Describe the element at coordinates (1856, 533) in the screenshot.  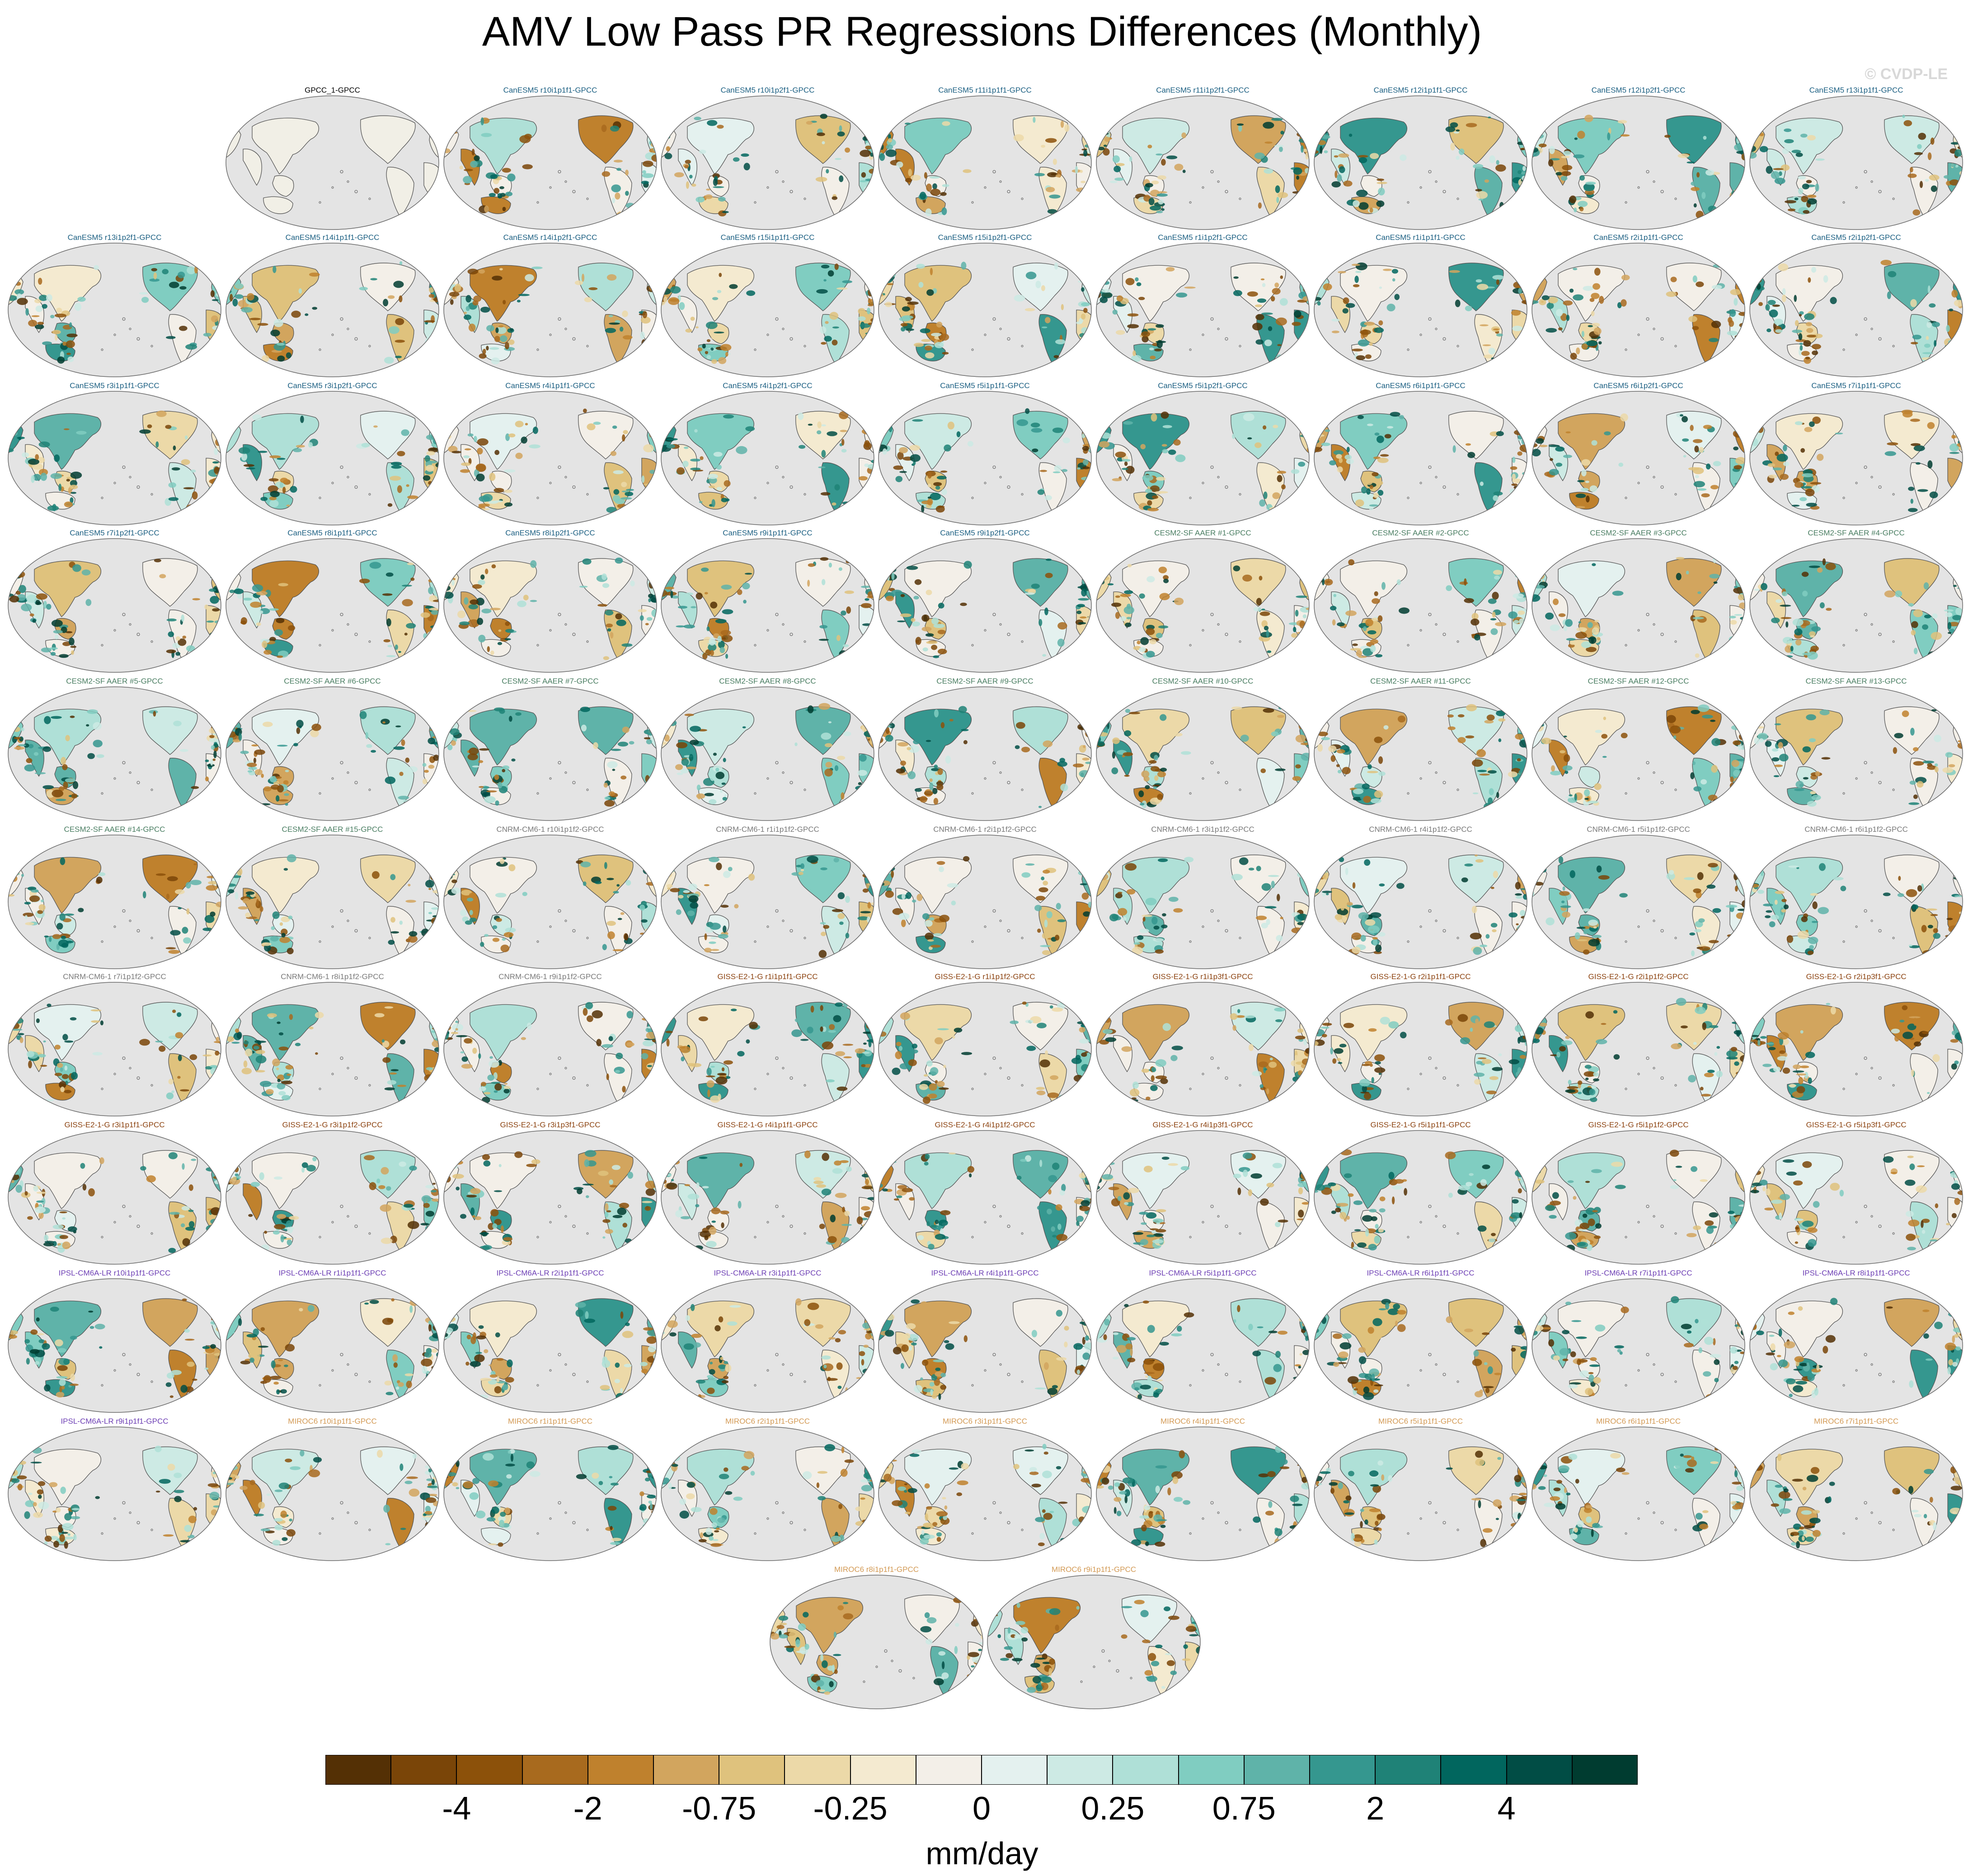
I see `map-panel-label: CESM2-SF AAER #4-GPCC` at that location.